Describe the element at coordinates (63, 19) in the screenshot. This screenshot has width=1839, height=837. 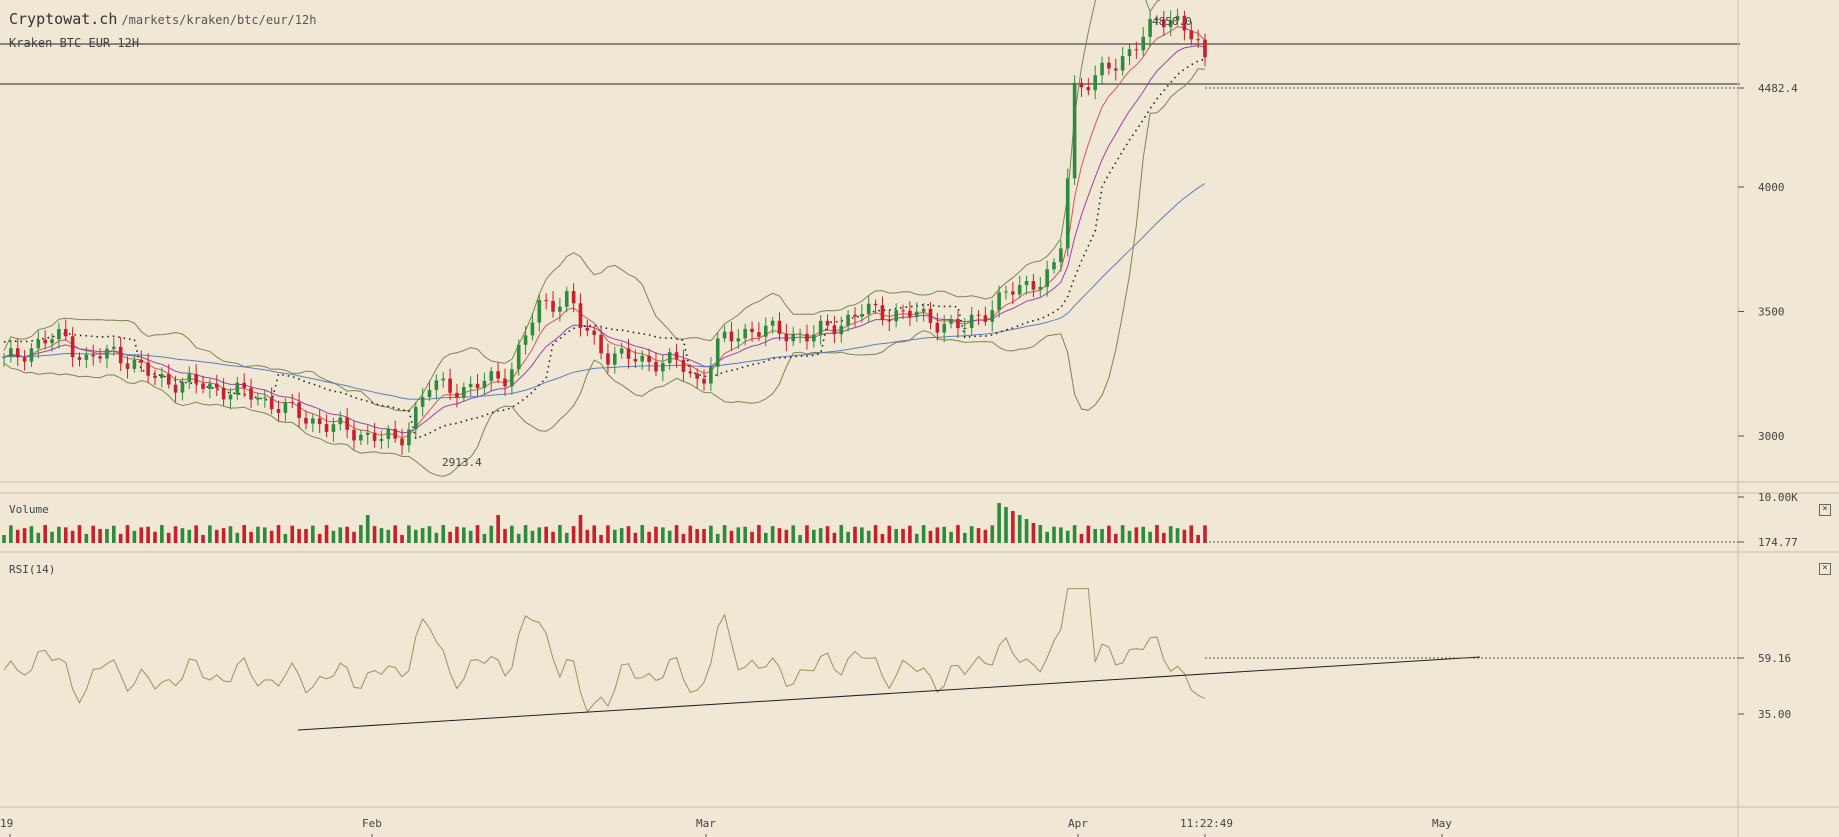
I see `site-name: Cryptowat.ch` at that location.